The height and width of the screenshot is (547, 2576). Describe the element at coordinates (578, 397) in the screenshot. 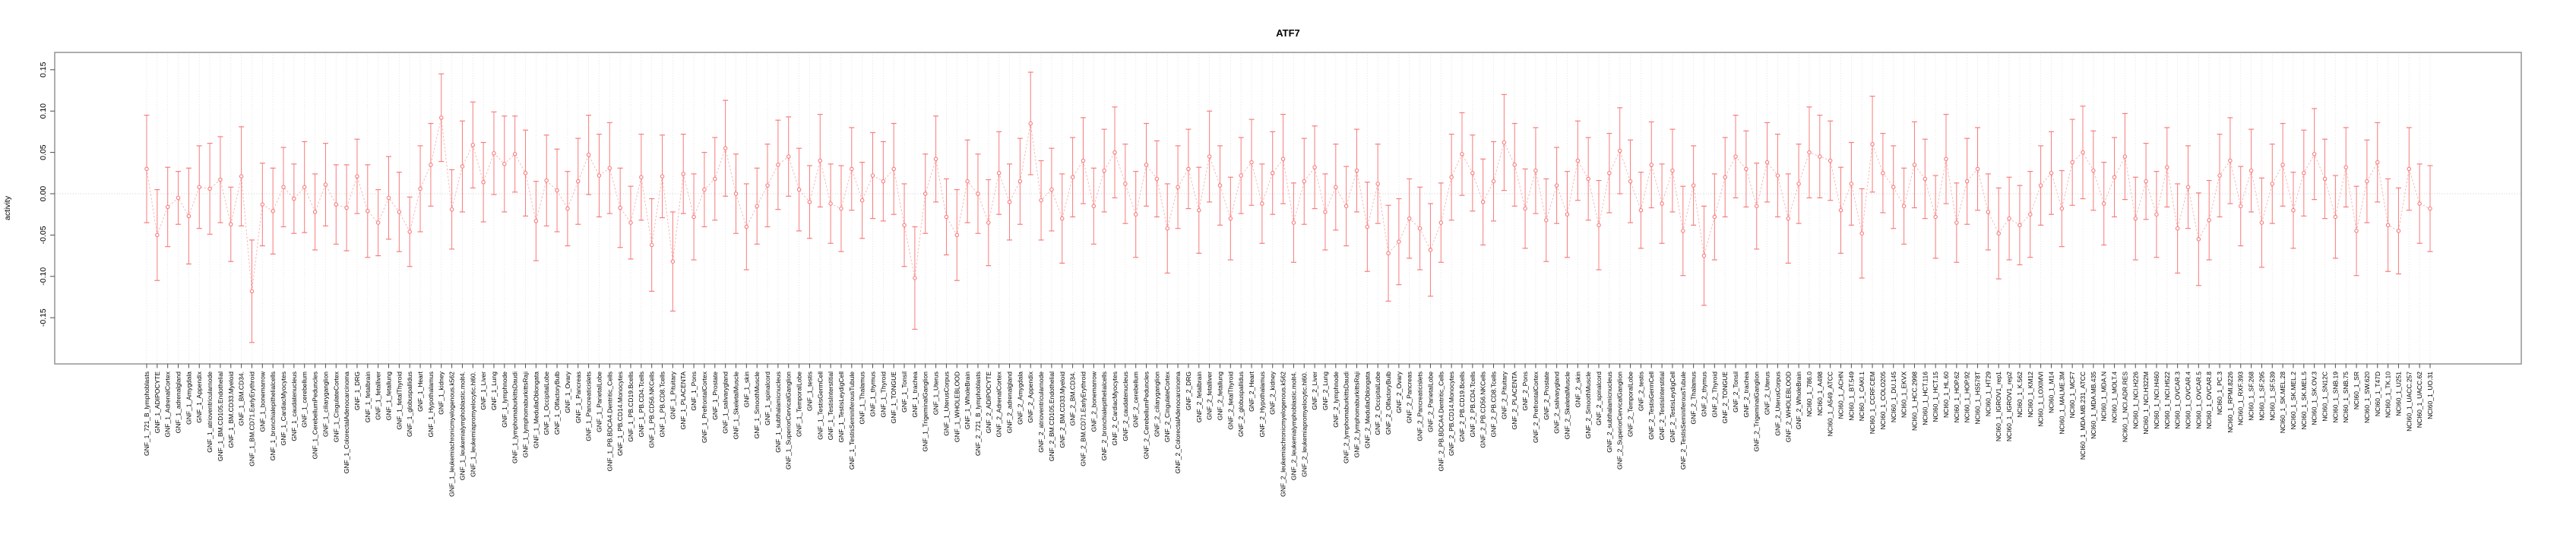

I see `x-tick-label: GNF_1_Pancreas` at that location.